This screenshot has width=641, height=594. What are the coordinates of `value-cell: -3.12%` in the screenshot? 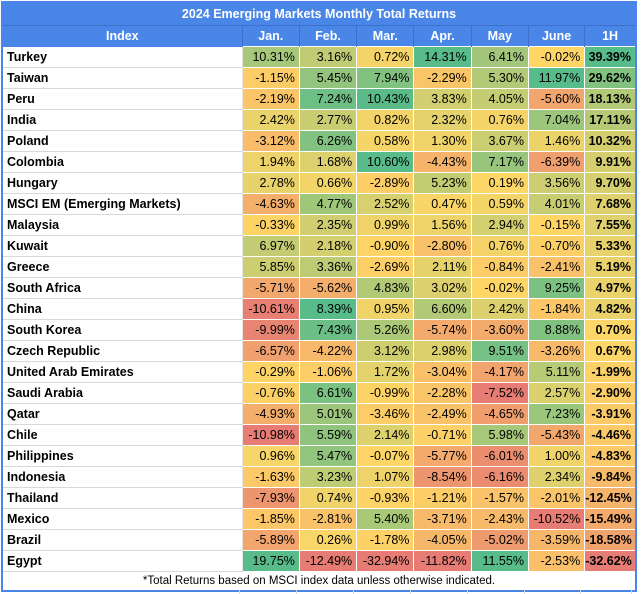 It's located at (270, 141).